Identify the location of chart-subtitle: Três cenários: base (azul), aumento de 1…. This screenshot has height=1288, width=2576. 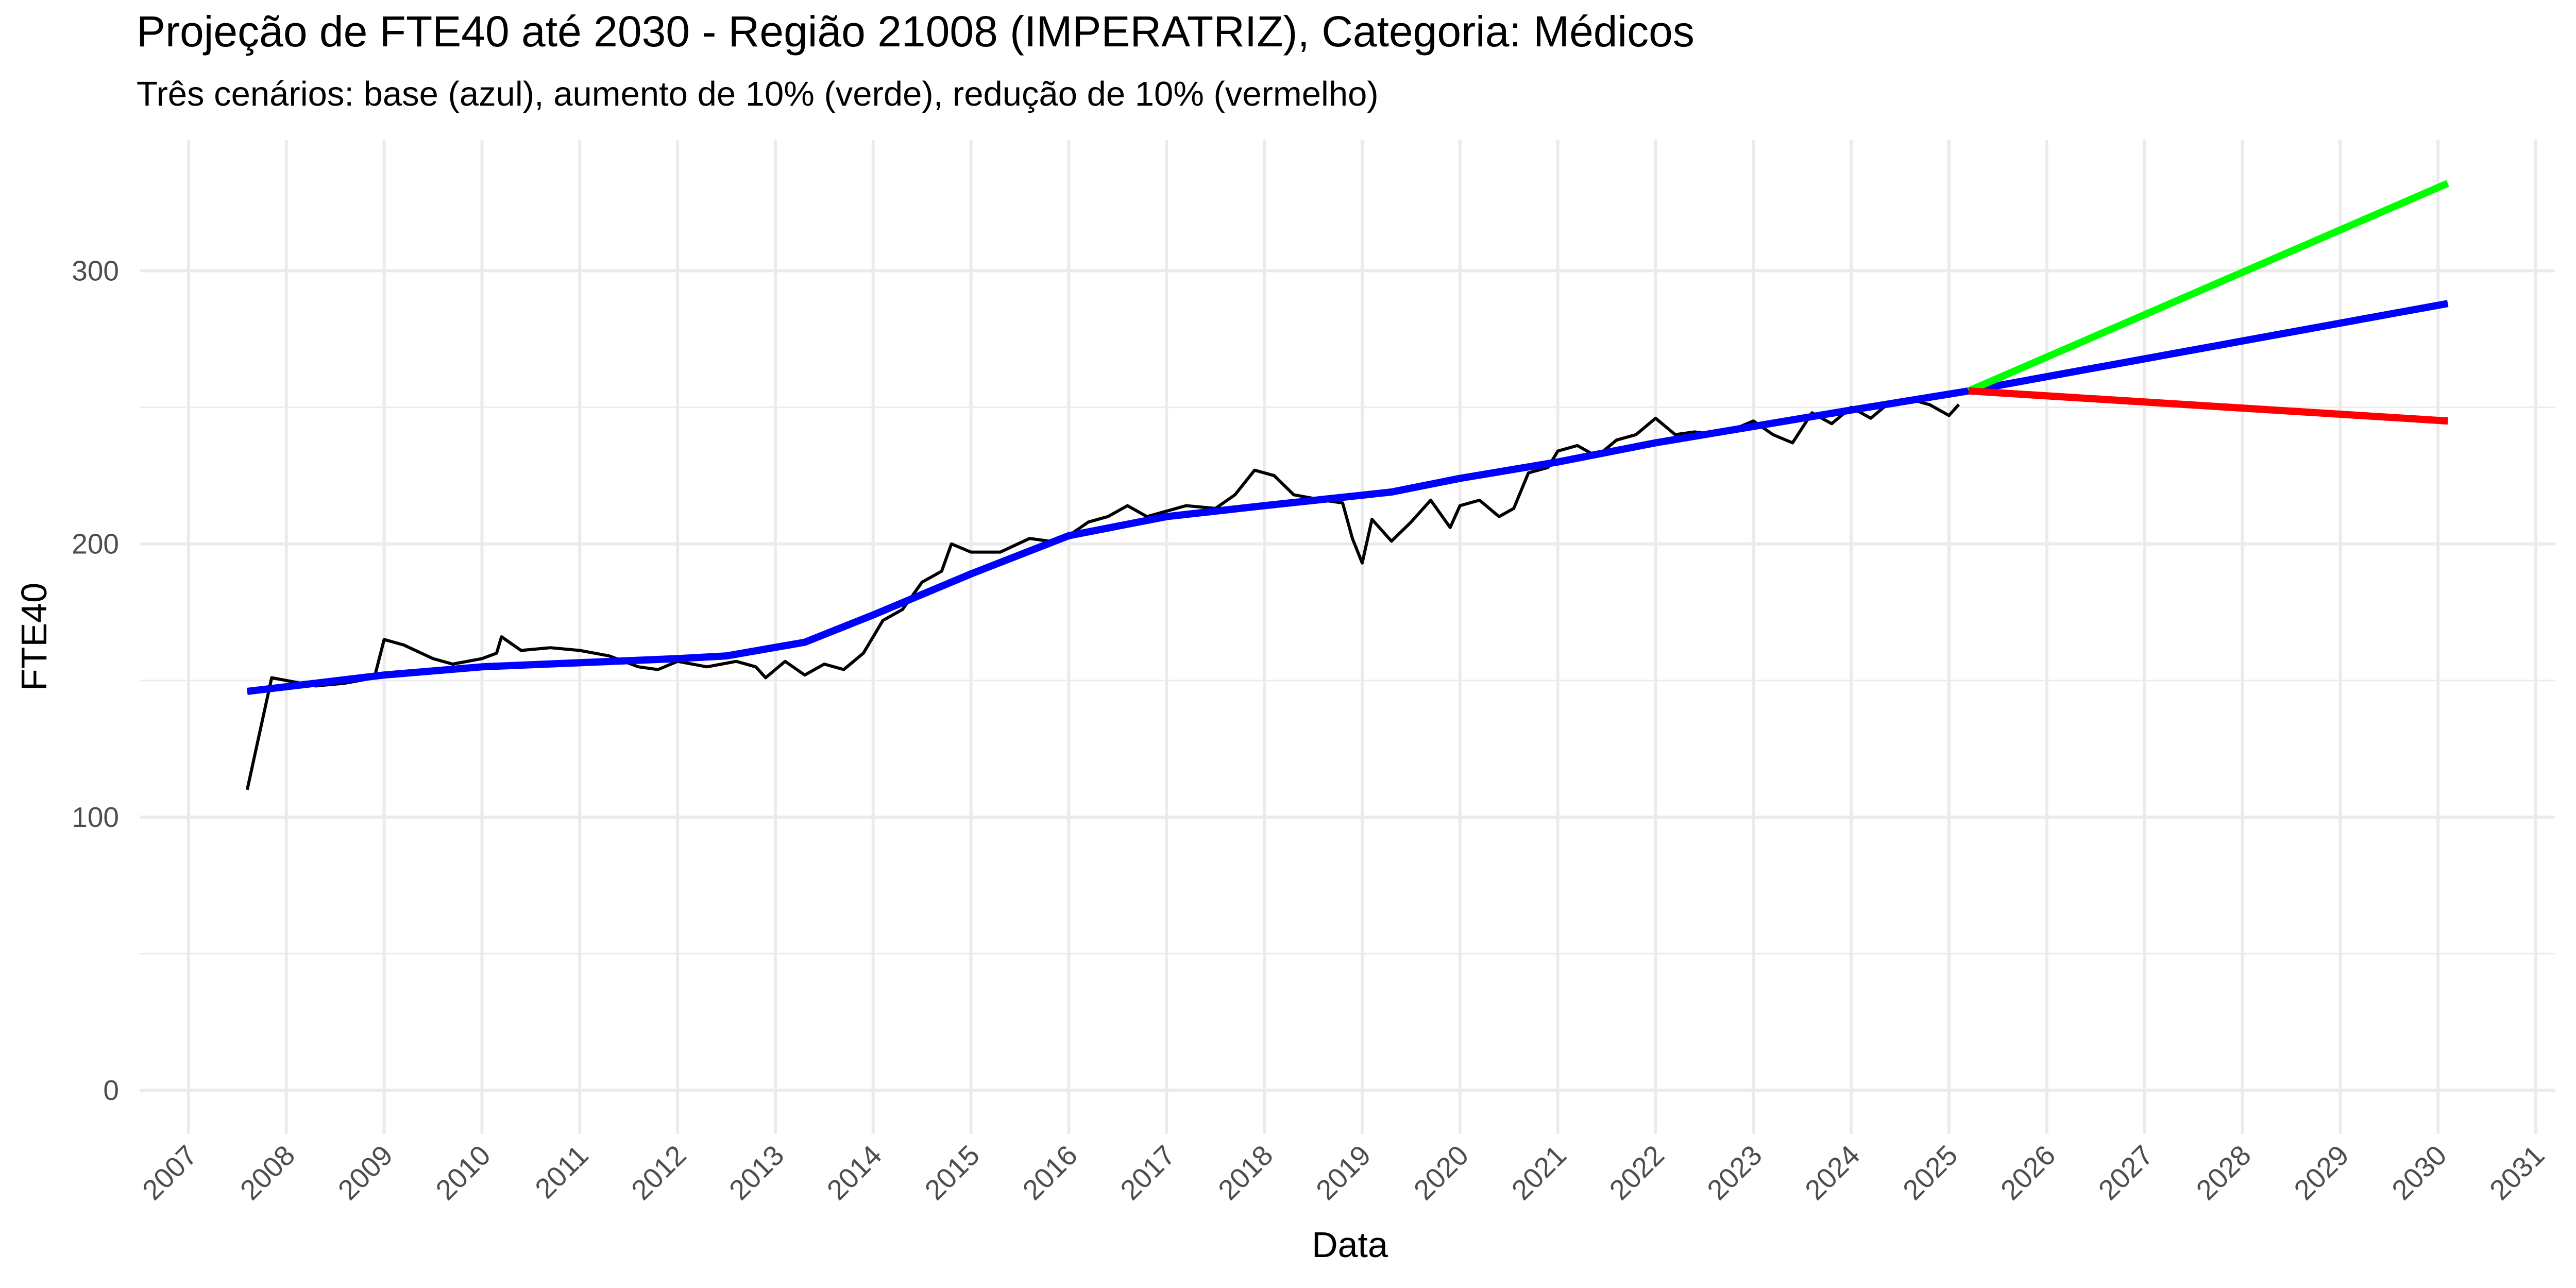
(758, 94).